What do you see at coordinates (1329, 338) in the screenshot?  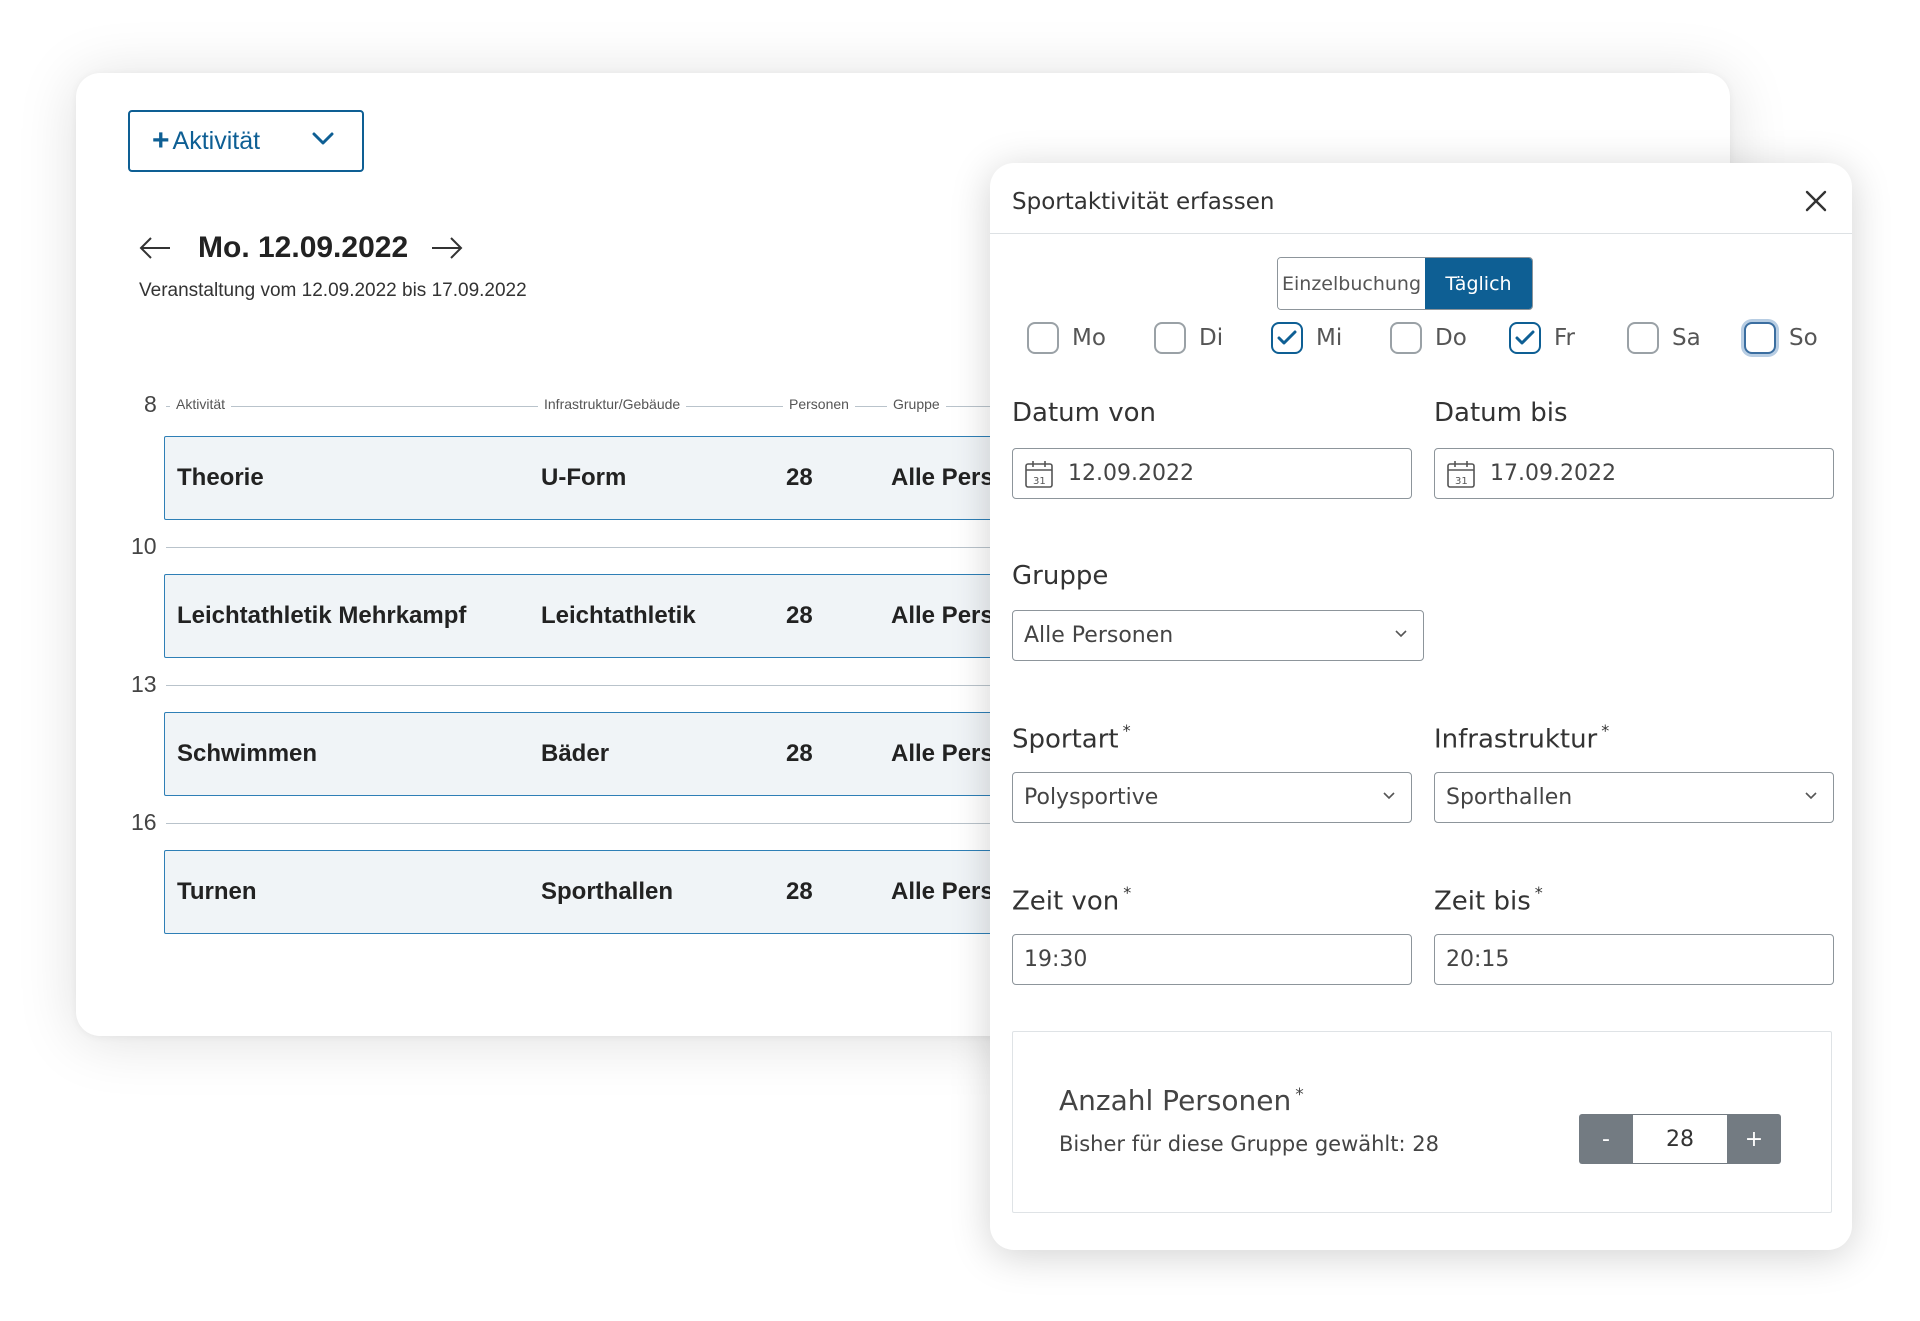 I see `day-label: Mi` at bounding box center [1329, 338].